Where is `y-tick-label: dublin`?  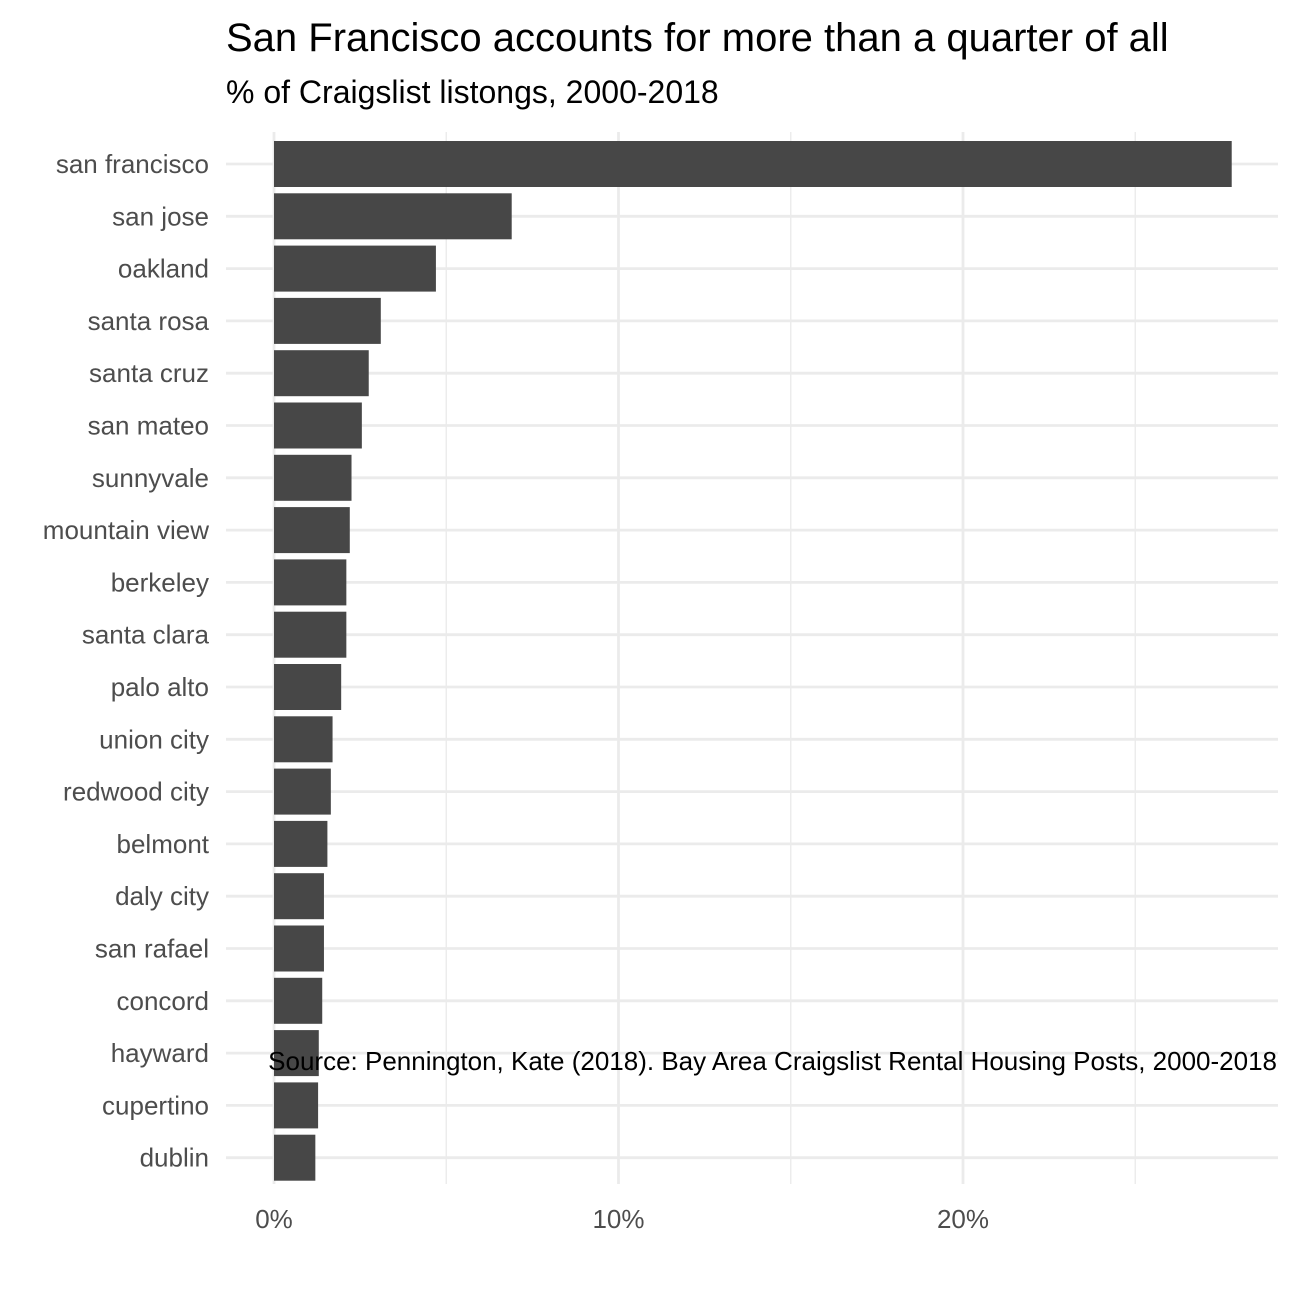
y-tick-label: dublin is located at coordinates (174, 1158).